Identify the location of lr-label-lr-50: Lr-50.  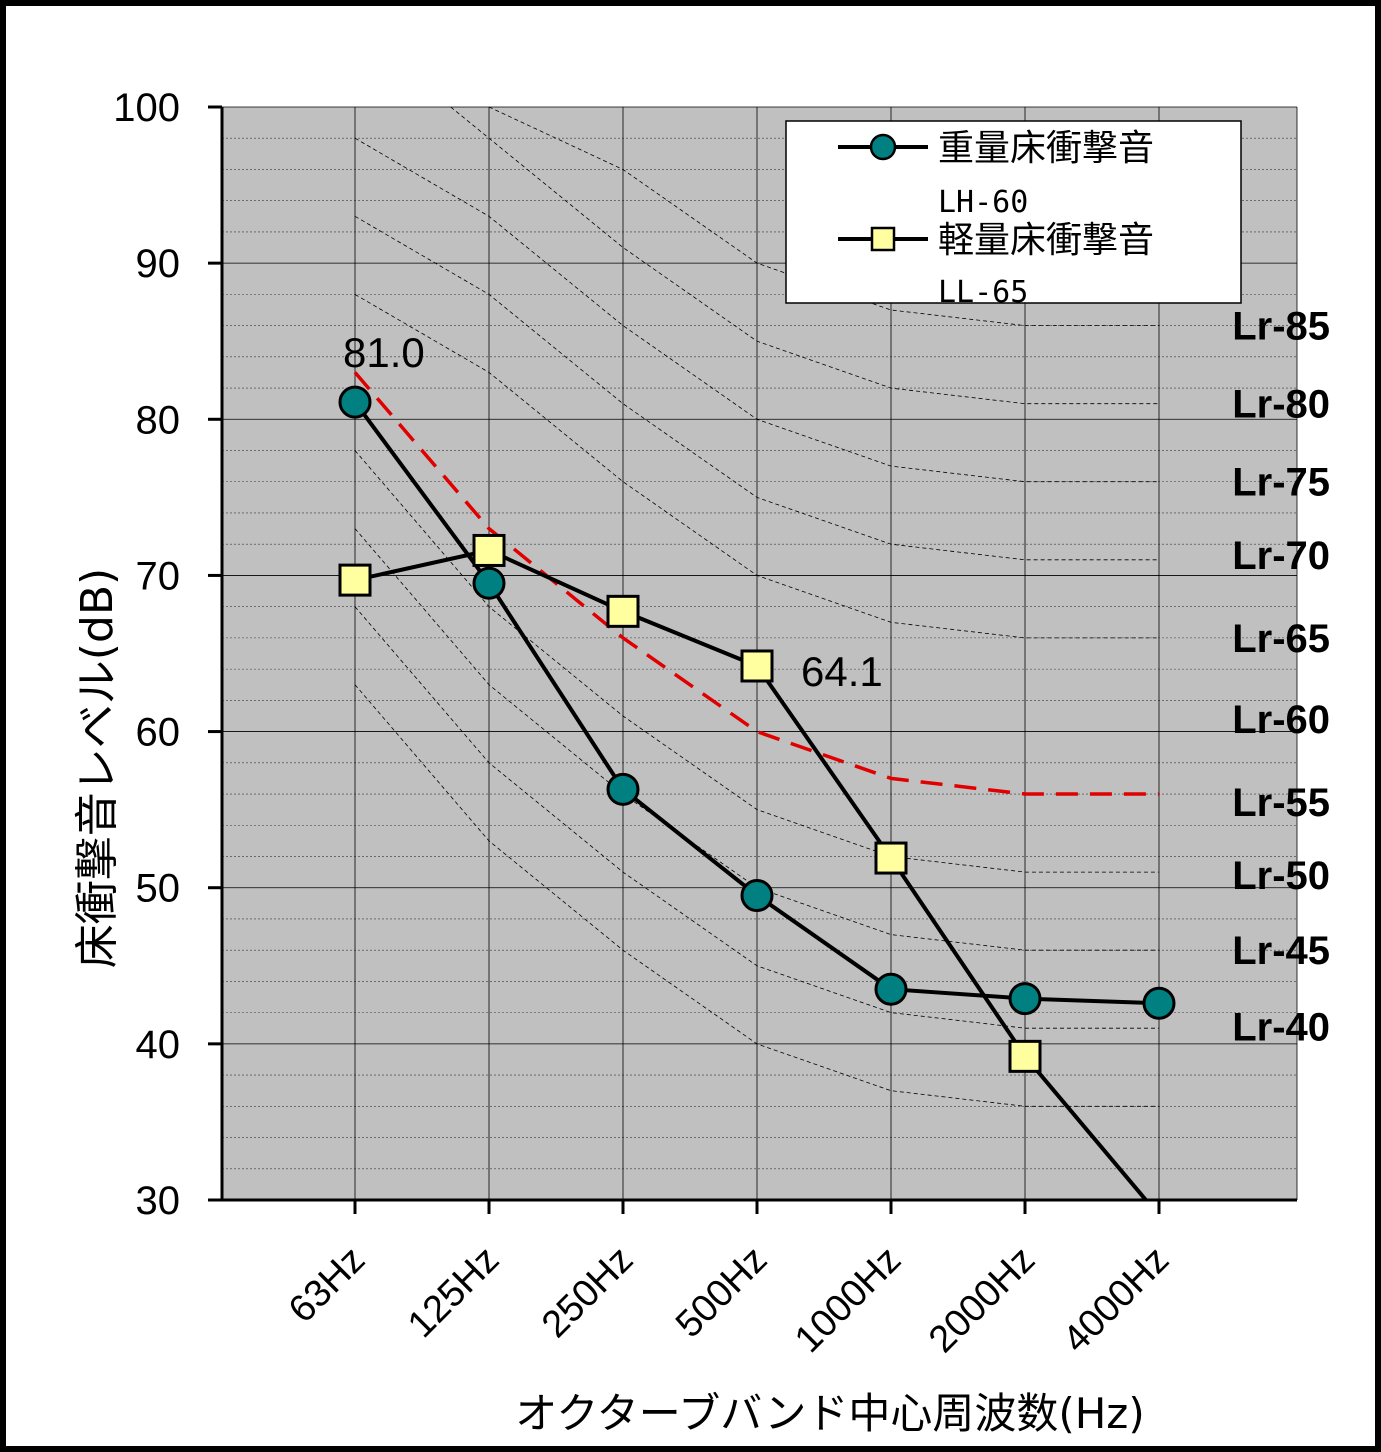
(1281, 876).